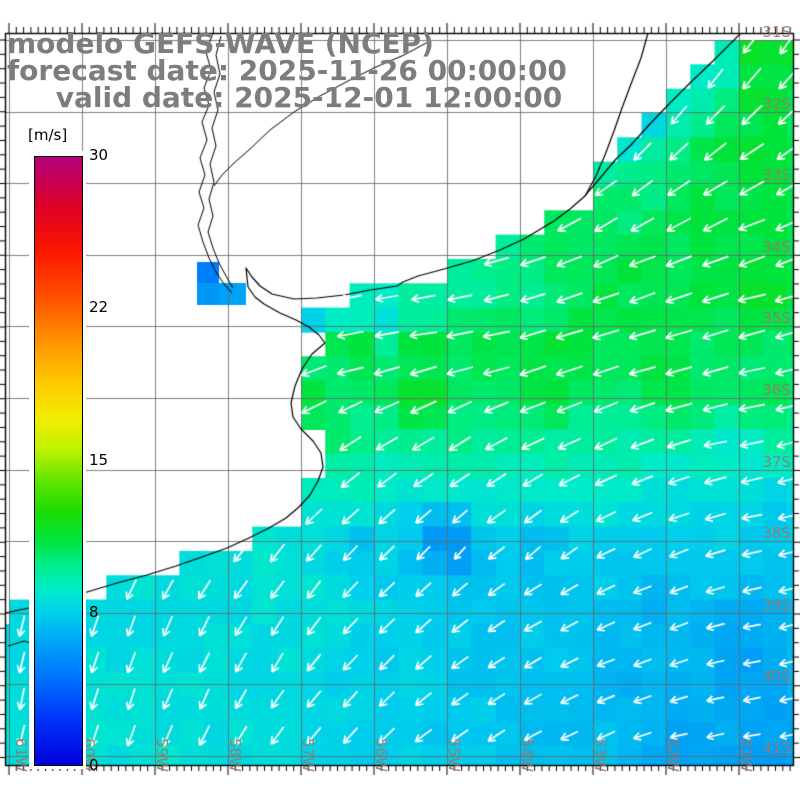 Image resolution: width=800 pixels, height=800 pixels. Describe the element at coordinates (776, 318) in the screenshot. I see `lat-label-35S: 35S` at that location.